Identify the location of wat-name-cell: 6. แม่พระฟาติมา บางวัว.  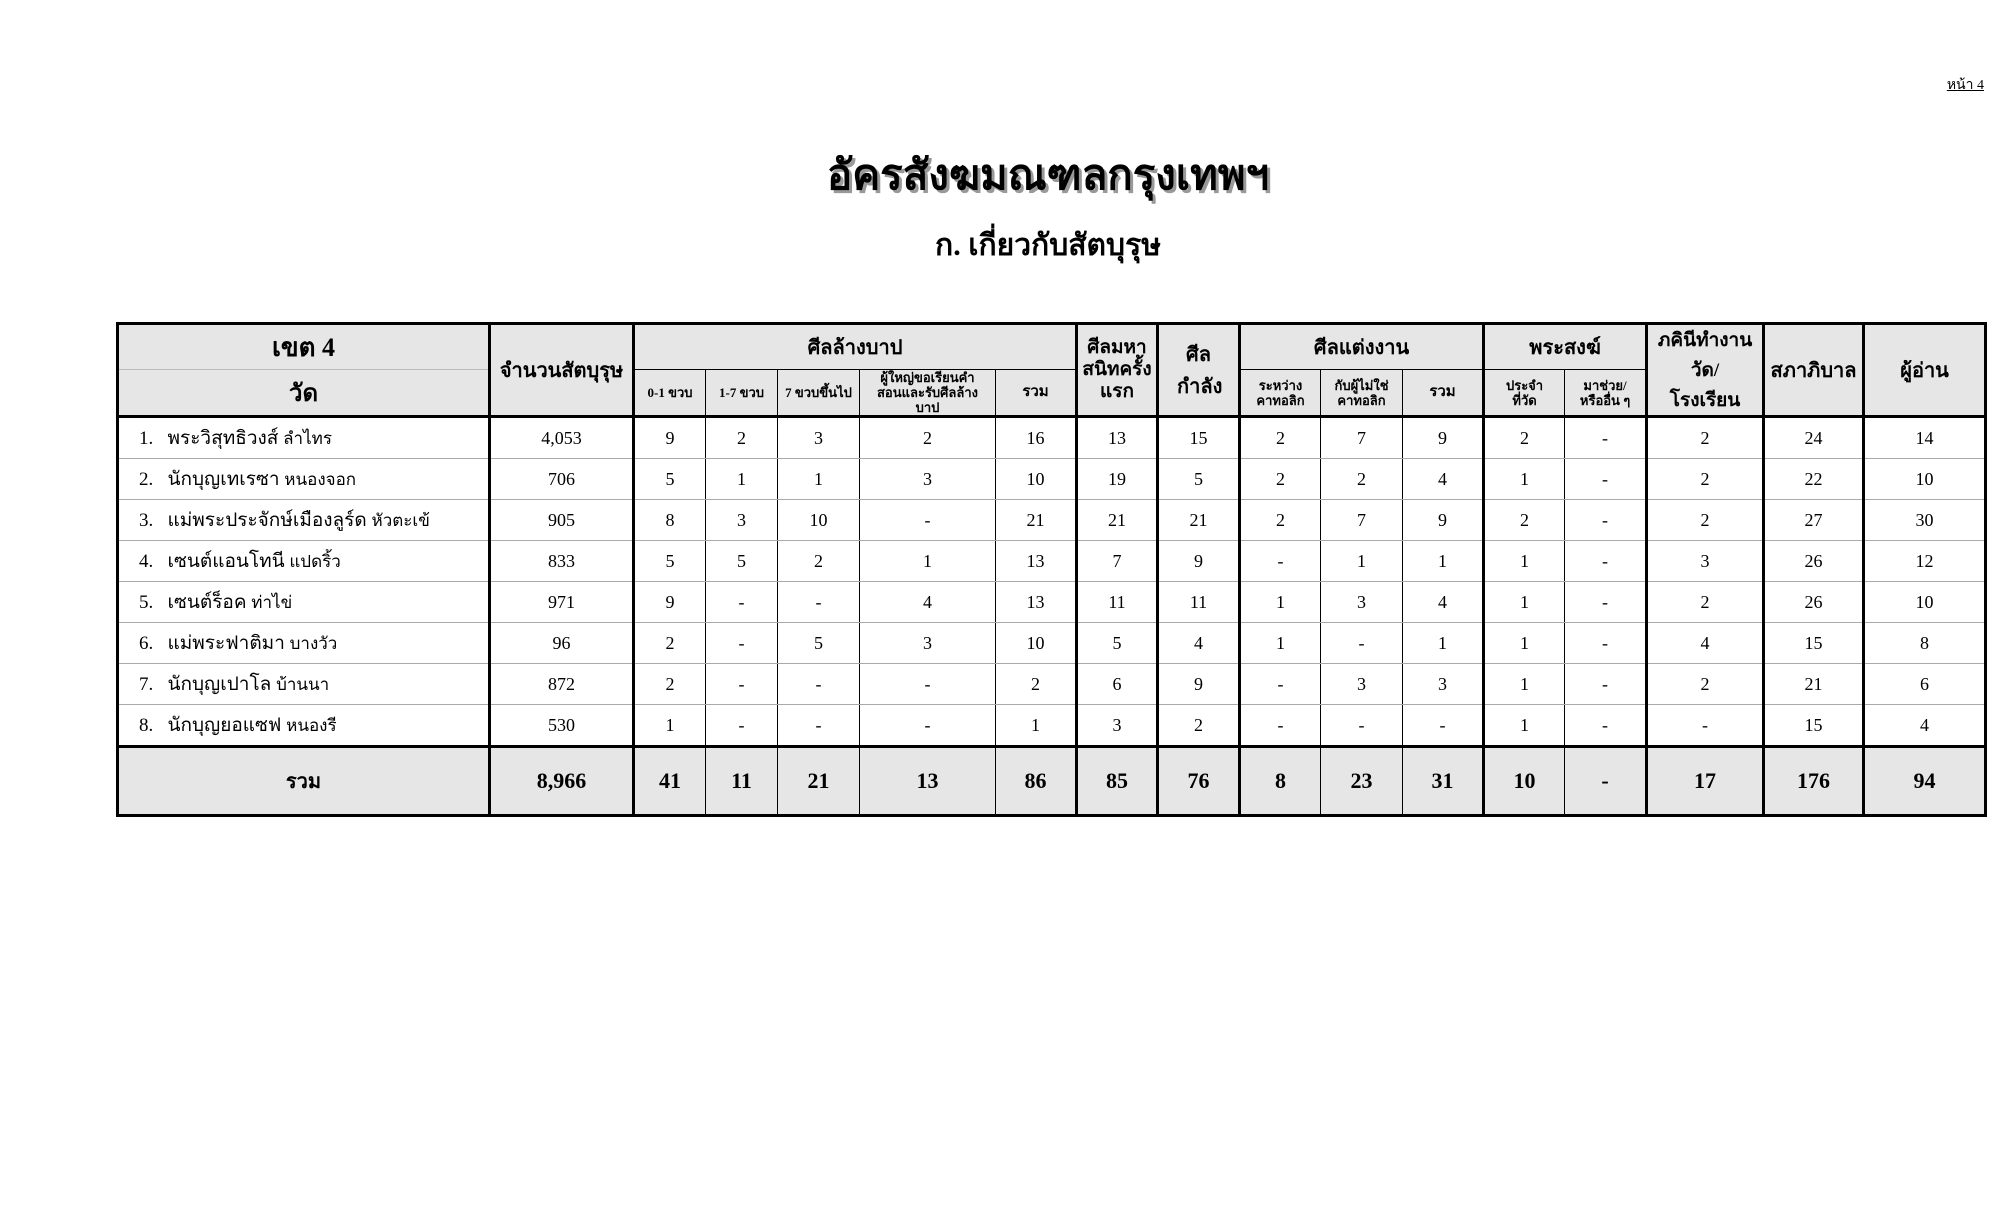
(303, 643).